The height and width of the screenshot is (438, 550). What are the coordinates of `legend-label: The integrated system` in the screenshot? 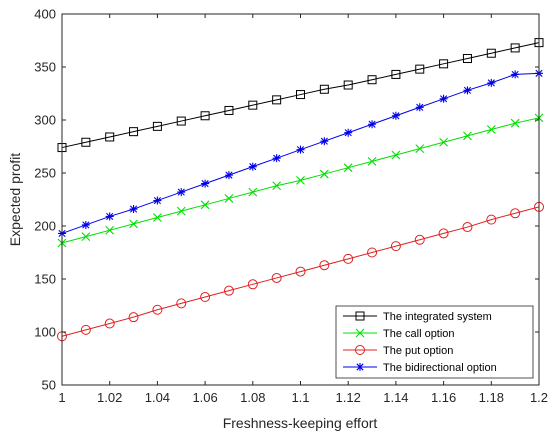 It's located at (437, 317).